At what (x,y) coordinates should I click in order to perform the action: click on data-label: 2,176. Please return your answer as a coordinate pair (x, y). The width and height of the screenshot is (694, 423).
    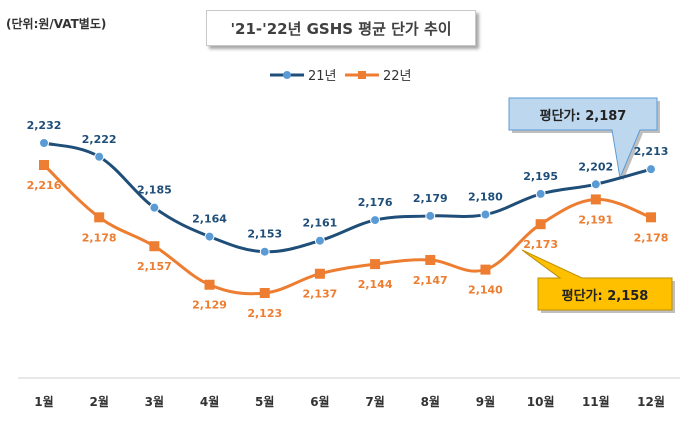
    Looking at the image, I should click on (375, 202).